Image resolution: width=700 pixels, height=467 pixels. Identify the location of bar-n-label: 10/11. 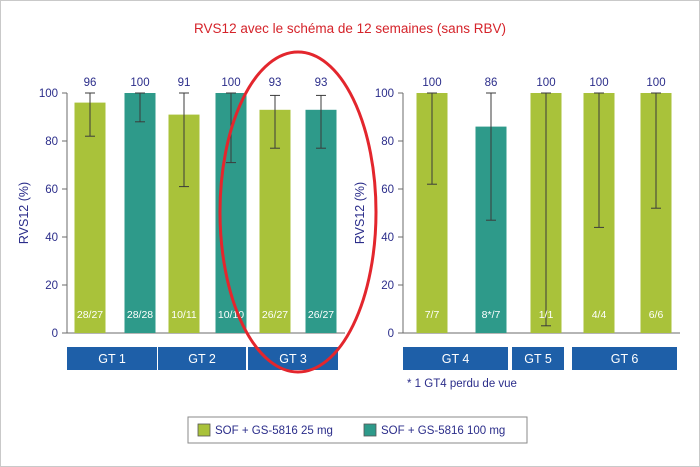
(184, 315).